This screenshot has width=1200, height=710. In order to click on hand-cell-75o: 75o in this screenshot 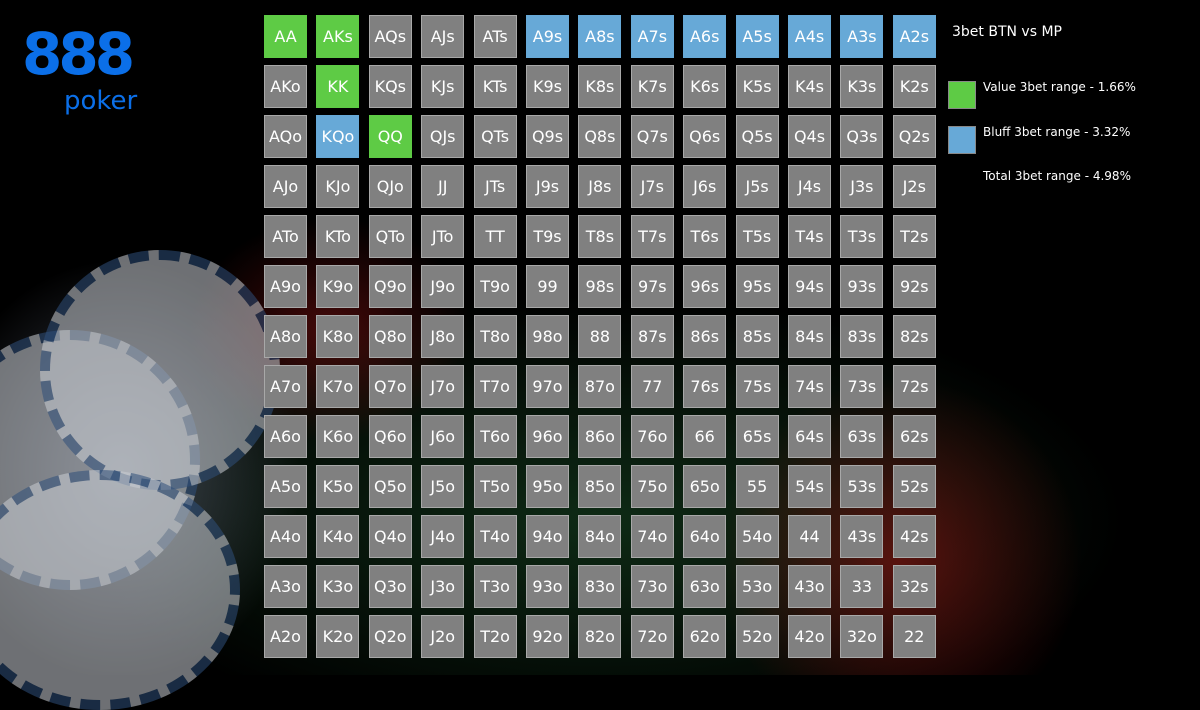, I will do `click(652, 486)`.